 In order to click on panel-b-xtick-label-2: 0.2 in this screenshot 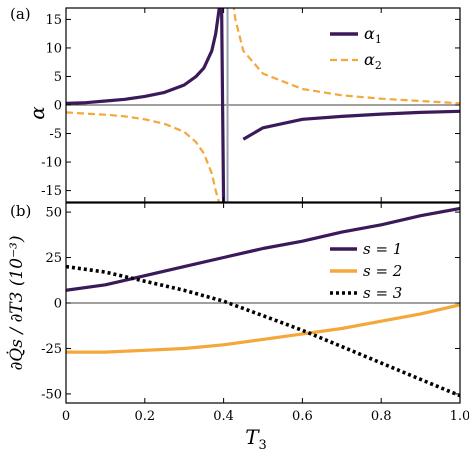, I will do `click(144, 416)`.